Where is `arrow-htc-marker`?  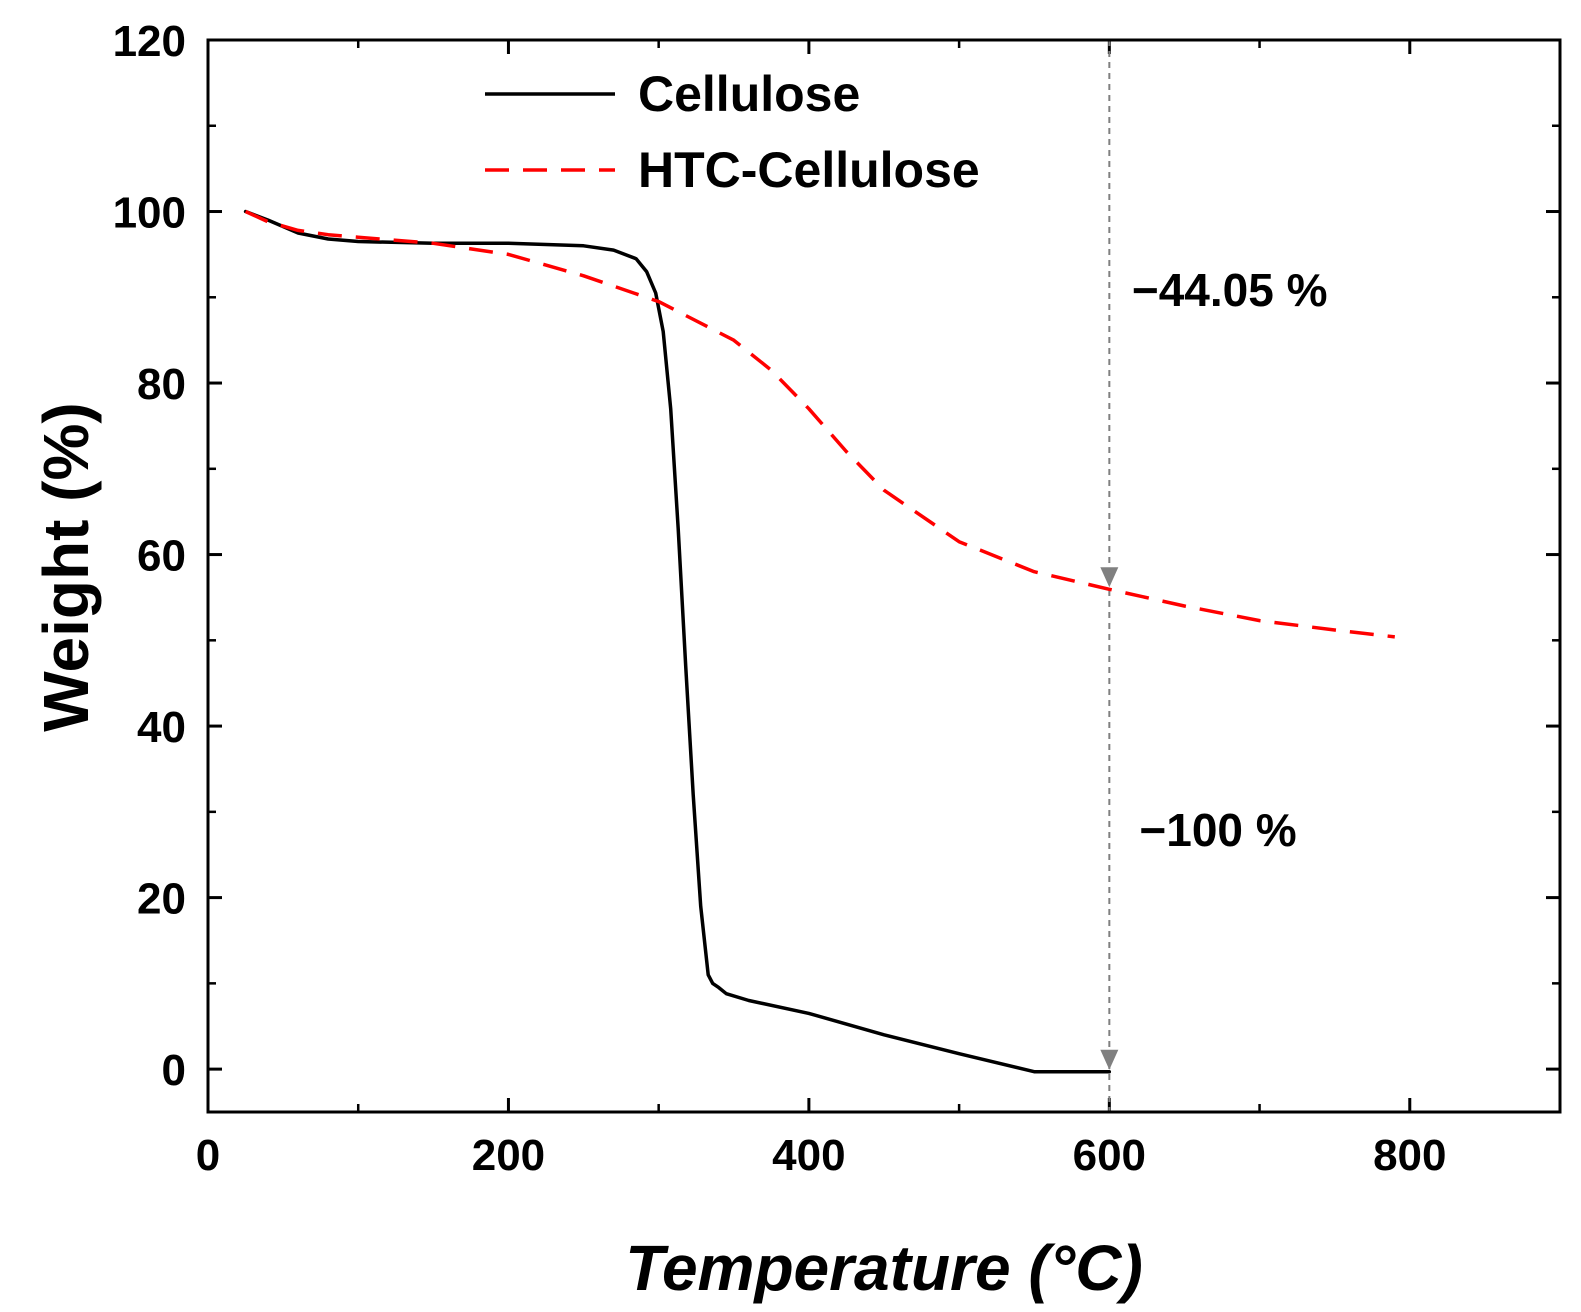 arrow-htc-marker is located at coordinates (1109, 577).